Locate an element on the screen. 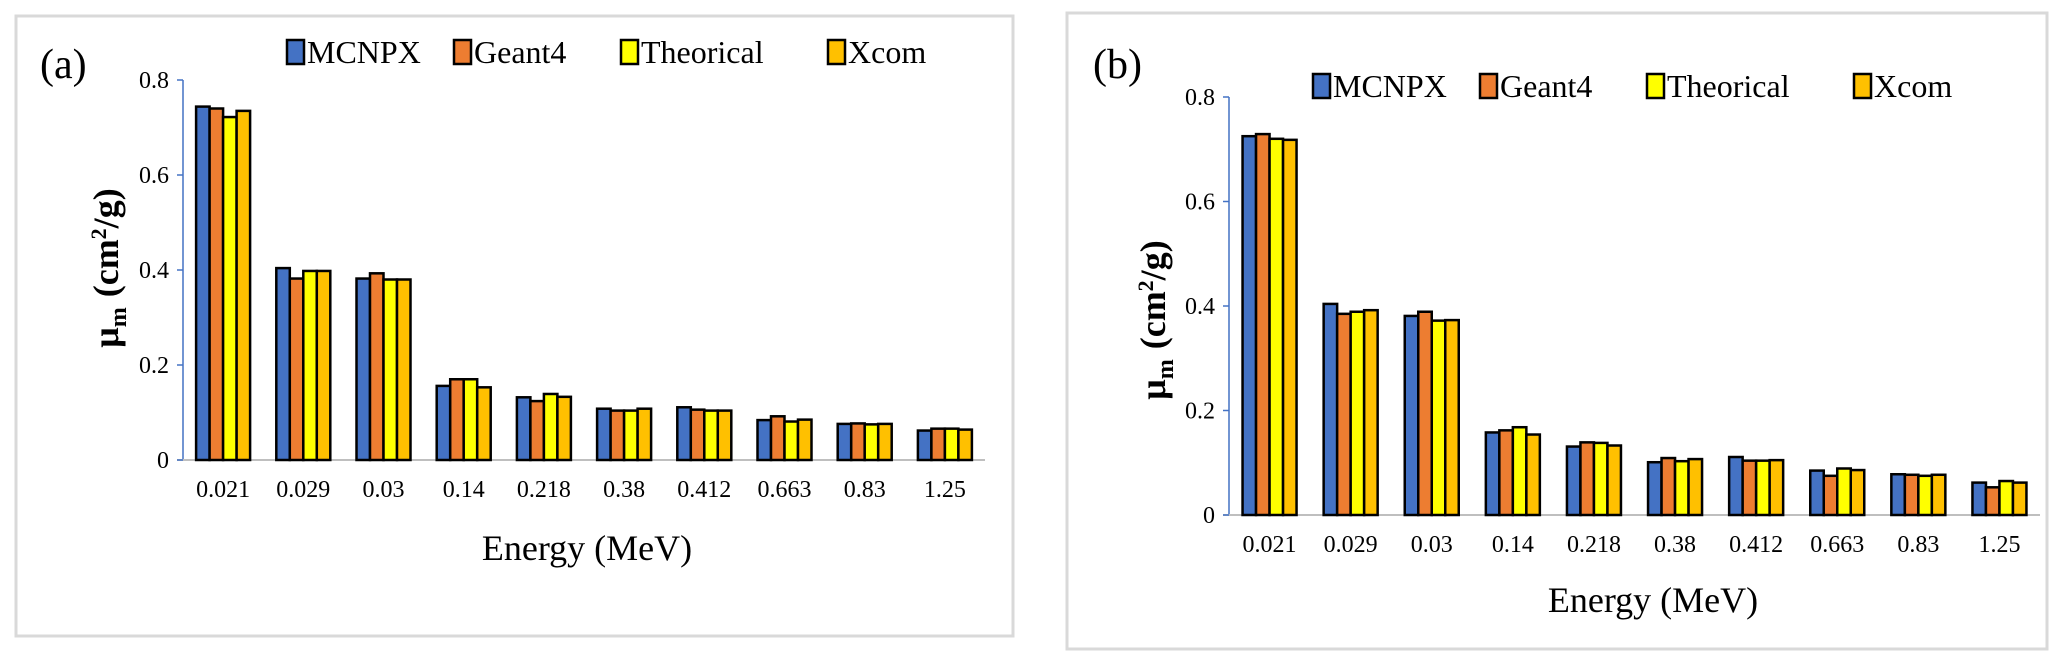 The width and height of the screenshot is (2061, 651). x-tick-label: 0.83 is located at coordinates (1918, 545).